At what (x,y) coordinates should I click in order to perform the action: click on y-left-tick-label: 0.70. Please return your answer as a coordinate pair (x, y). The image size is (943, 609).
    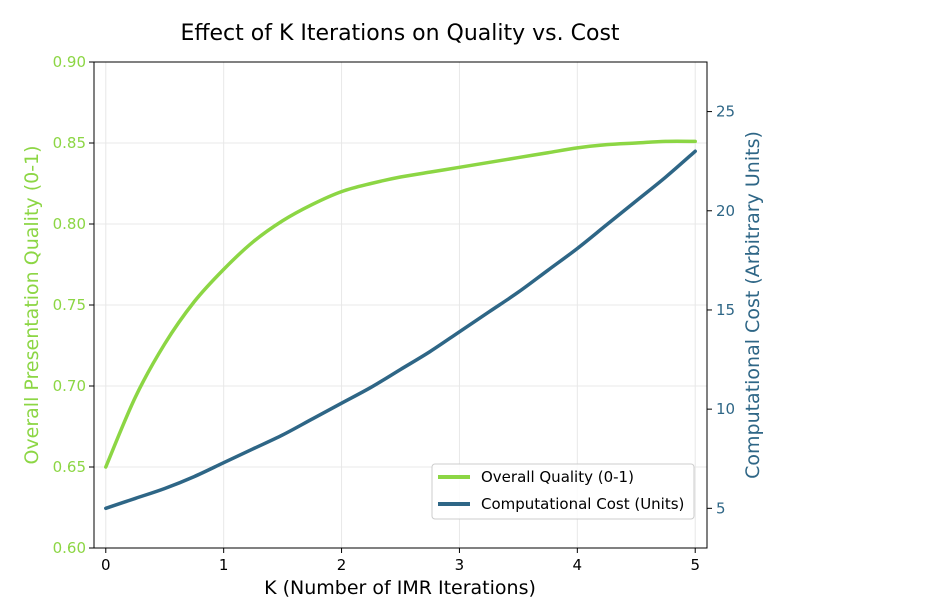
    Looking at the image, I should click on (69, 386).